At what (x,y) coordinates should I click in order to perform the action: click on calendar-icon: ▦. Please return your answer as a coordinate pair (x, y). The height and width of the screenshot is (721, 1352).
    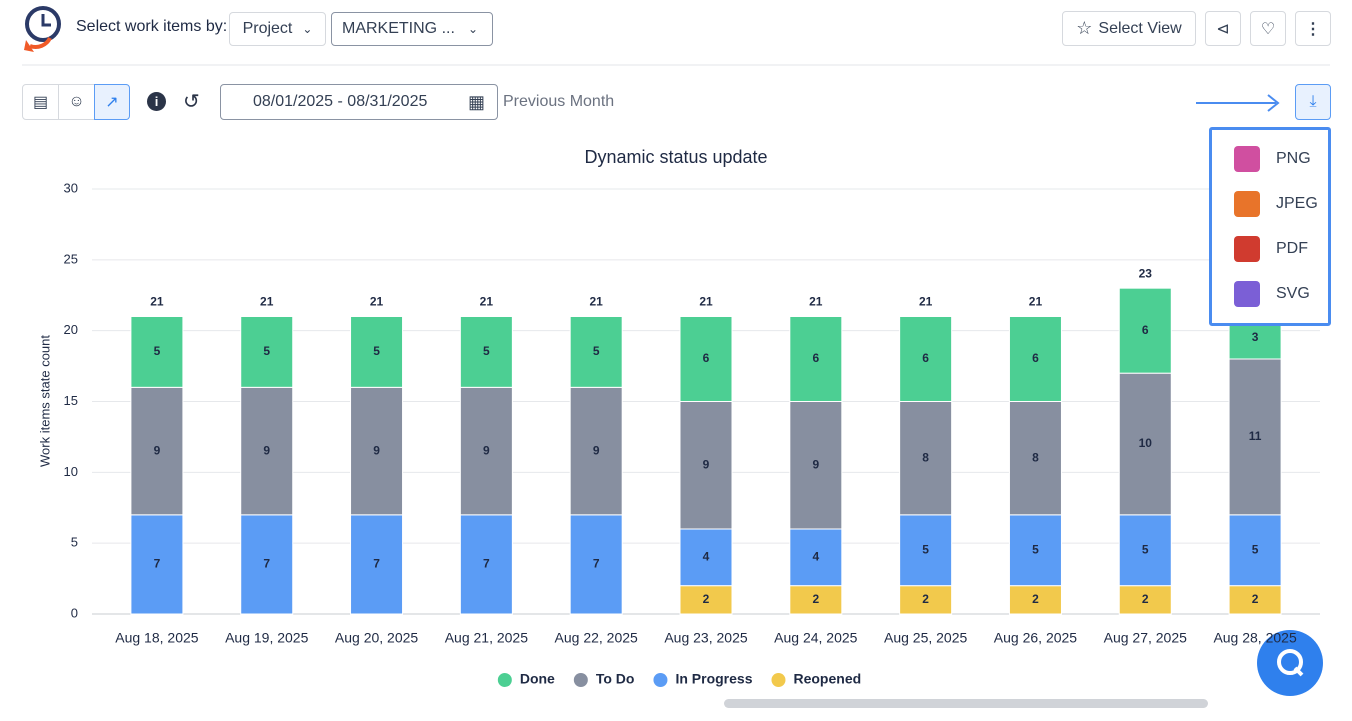
    Looking at the image, I should click on (476, 101).